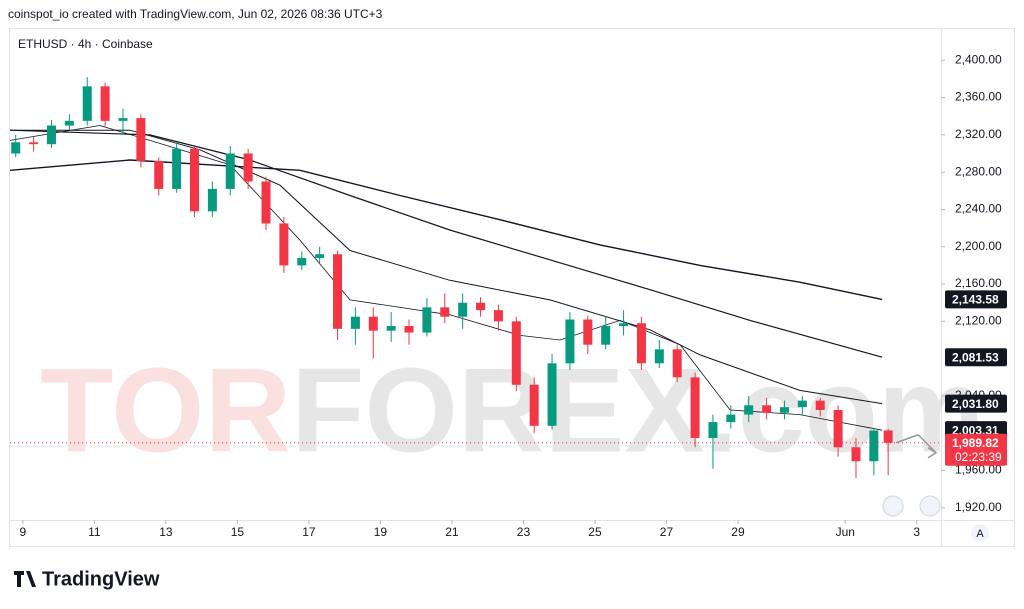 The height and width of the screenshot is (609, 1024). What do you see at coordinates (978, 134) in the screenshot?
I see `y-tick-label: 2,320.00` at bounding box center [978, 134].